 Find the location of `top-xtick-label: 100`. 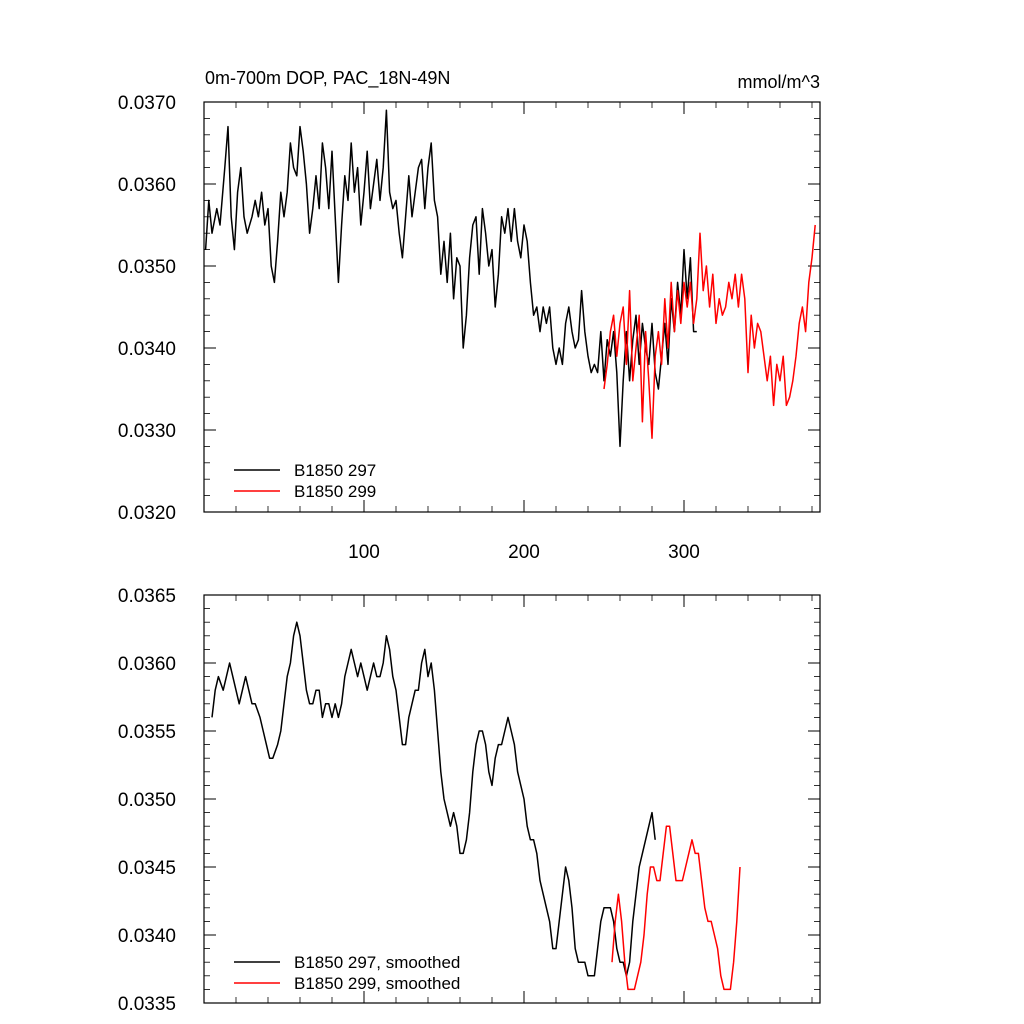

top-xtick-label: 100 is located at coordinates (364, 552).